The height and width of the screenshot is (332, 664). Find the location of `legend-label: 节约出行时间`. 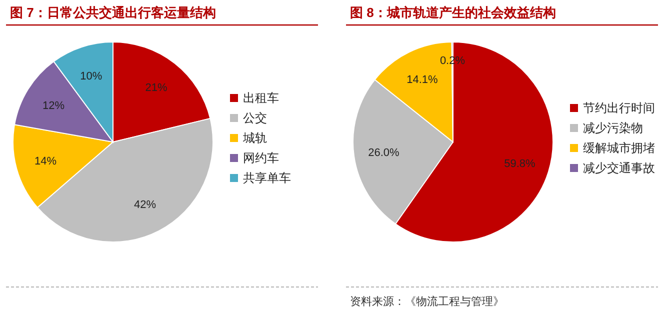

legend-label: 节约出行时间 is located at coordinates (619, 108).